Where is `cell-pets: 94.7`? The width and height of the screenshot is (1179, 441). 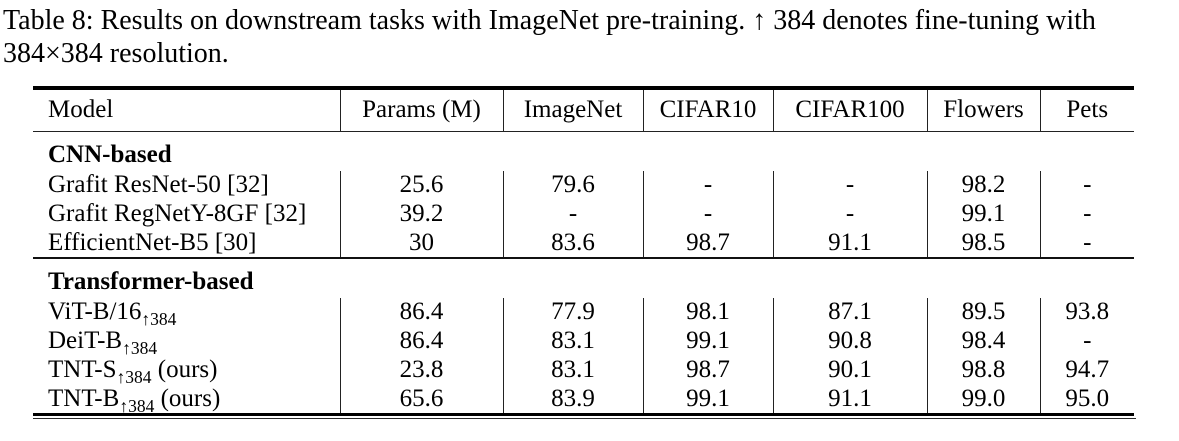
cell-pets: 94.7 is located at coordinates (1086, 370).